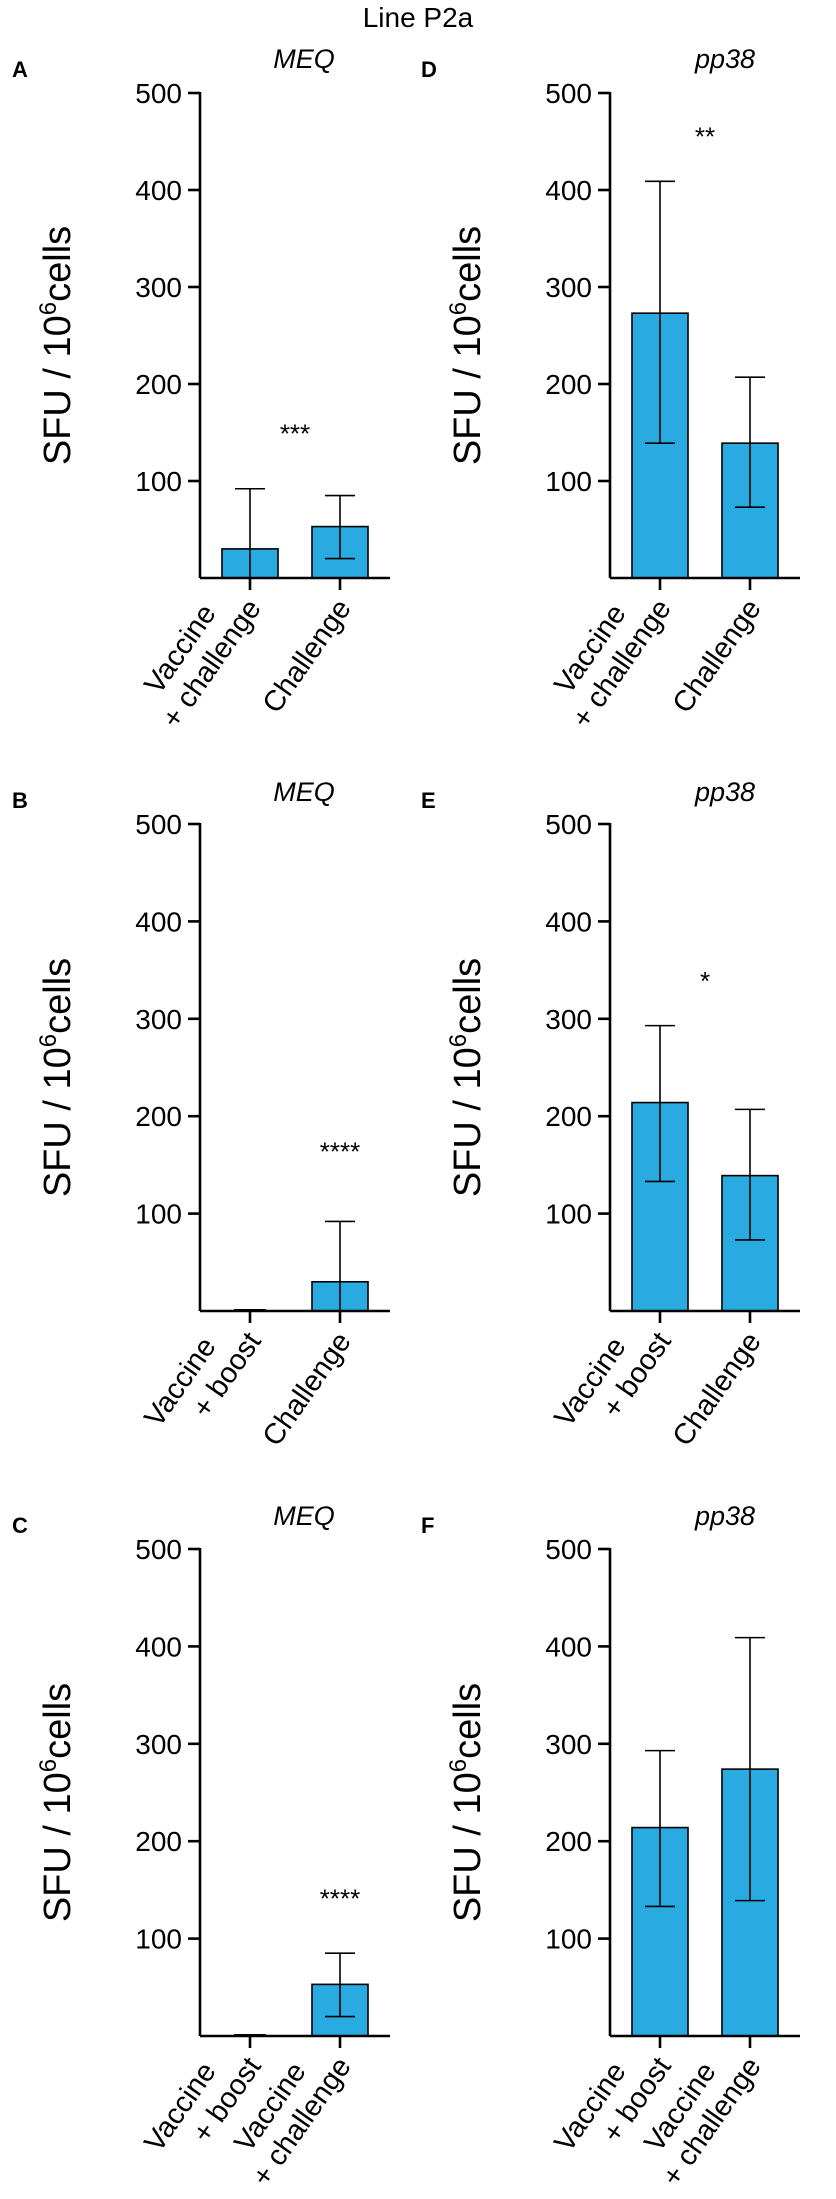  Describe the element at coordinates (428, 800) in the screenshot. I see `panel-letter: E` at that location.